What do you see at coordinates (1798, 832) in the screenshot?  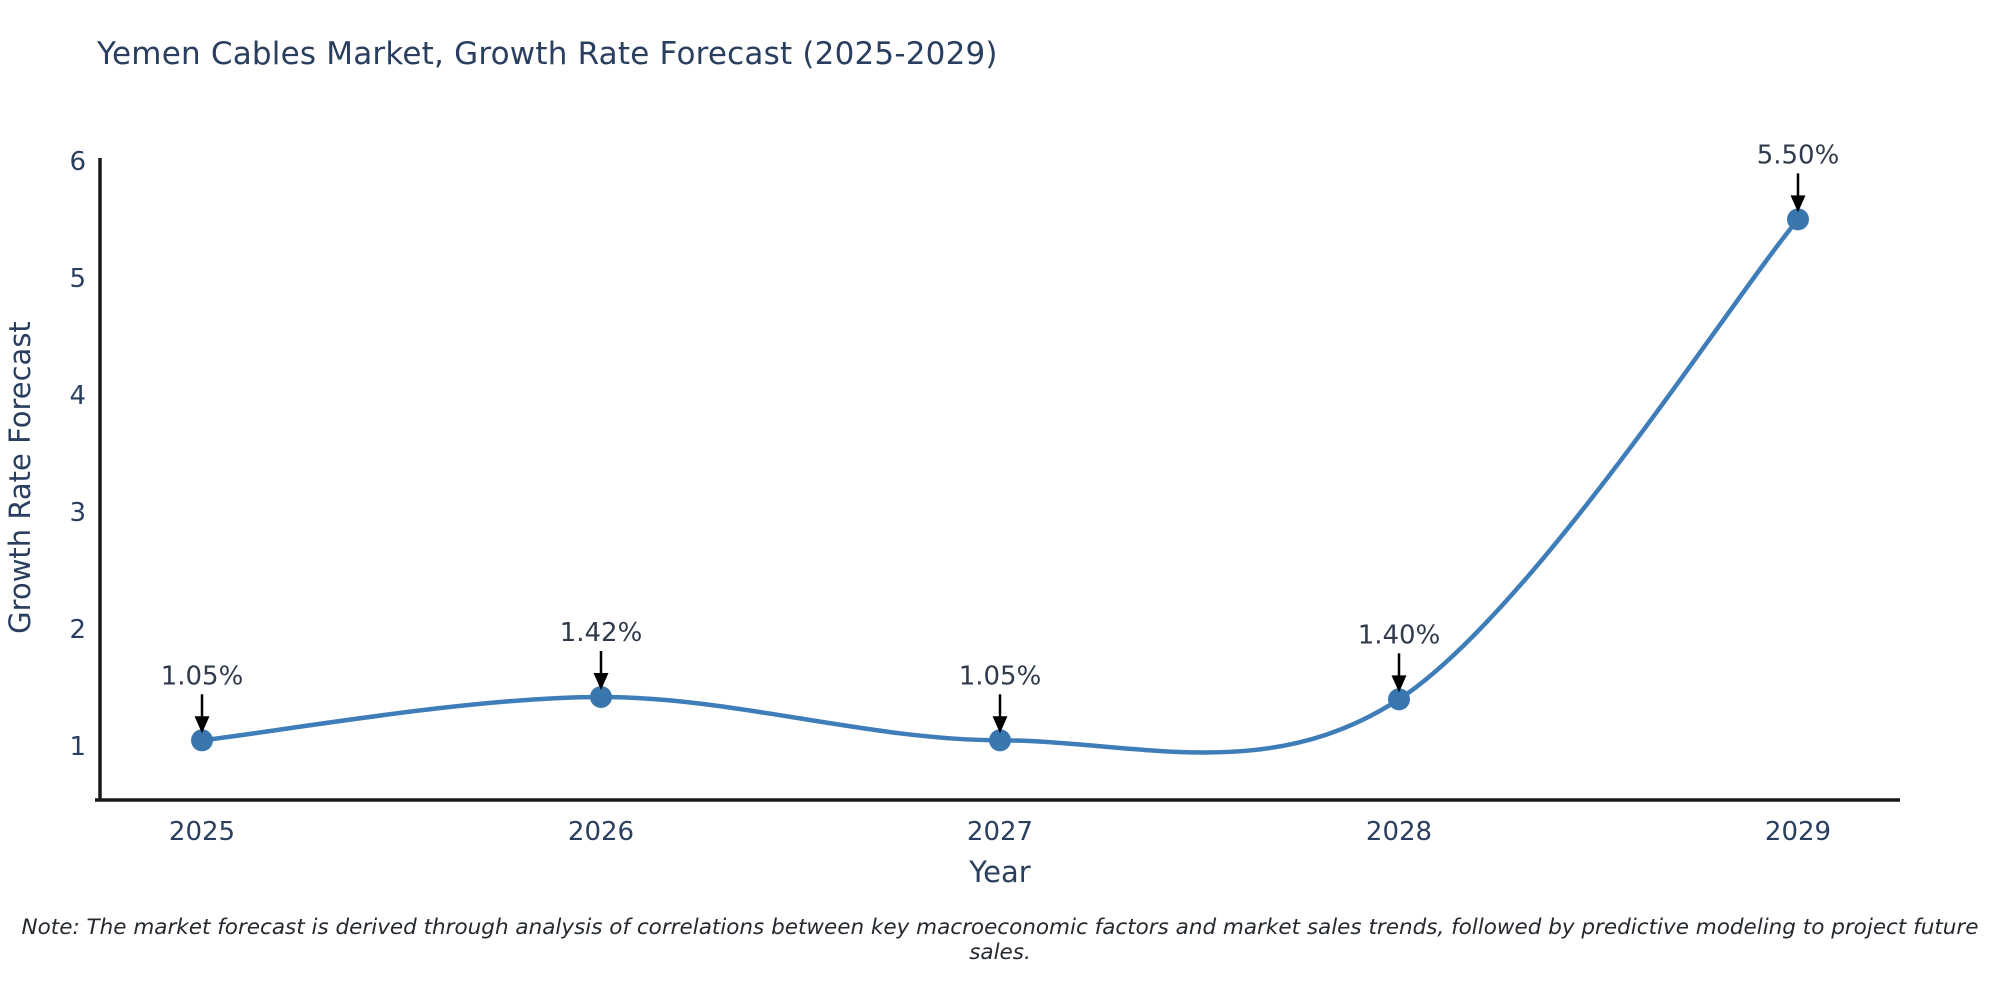 I see `x-tick-label: 2029` at bounding box center [1798, 832].